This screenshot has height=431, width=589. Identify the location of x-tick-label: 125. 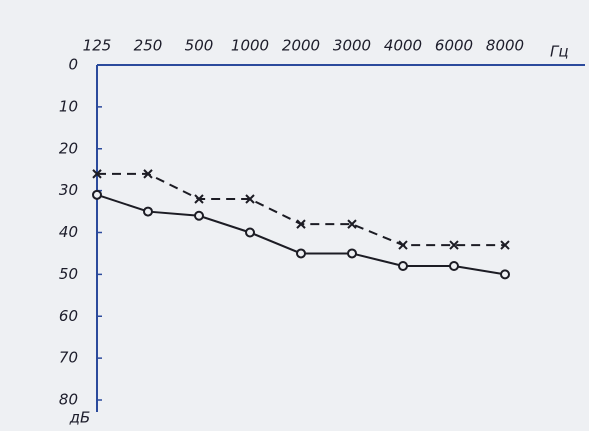
(97, 46).